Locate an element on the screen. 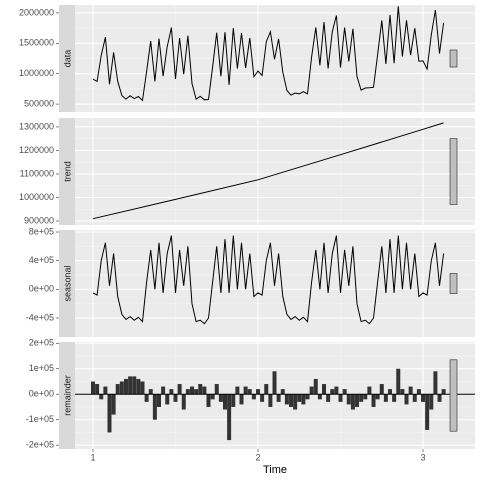 The height and width of the screenshot is (485, 480). y-tick-label: 1300000 is located at coordinates (36, 126).